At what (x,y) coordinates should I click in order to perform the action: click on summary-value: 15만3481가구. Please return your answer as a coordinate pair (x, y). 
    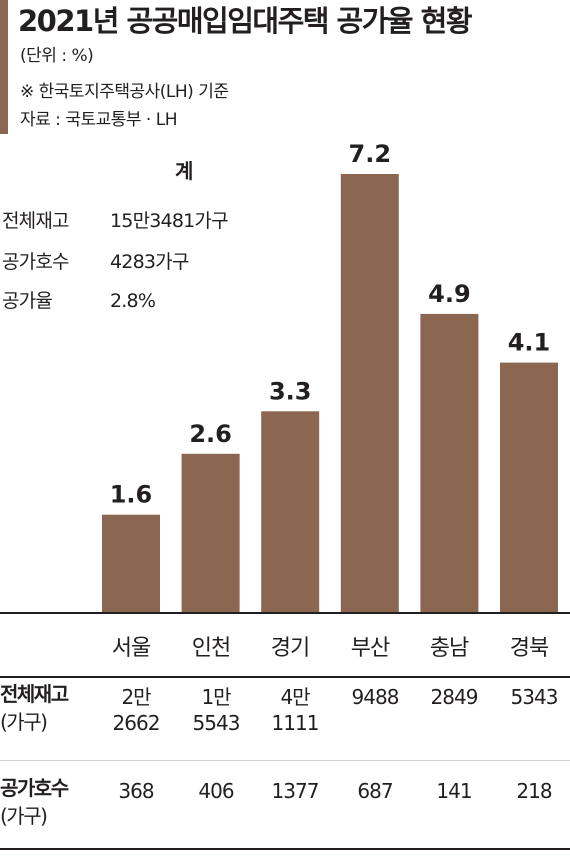
    Looking at the image, I should click on (169, 221).